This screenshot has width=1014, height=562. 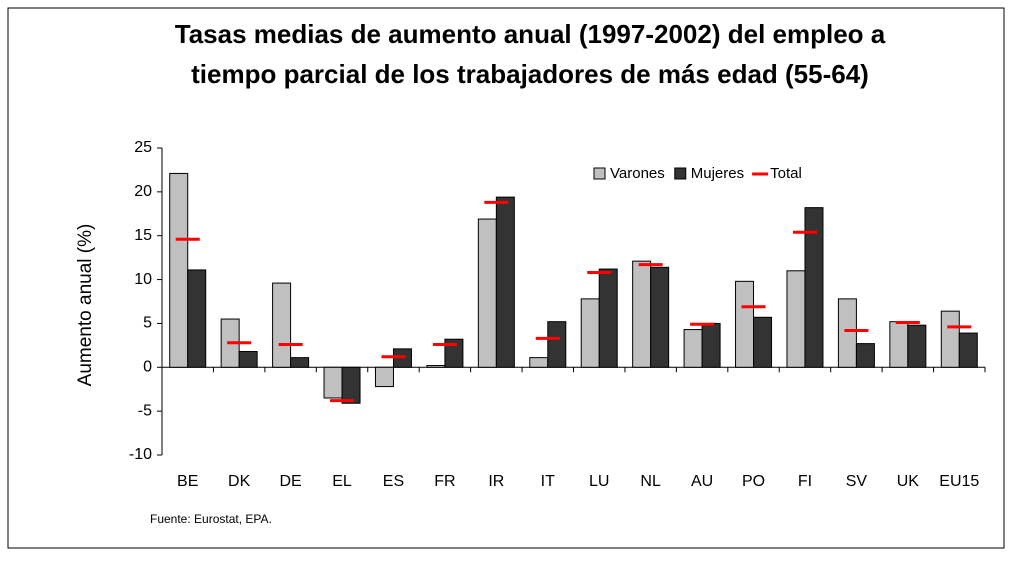 I want to click on y-tick-label: 25, so click(x=143, y=147).